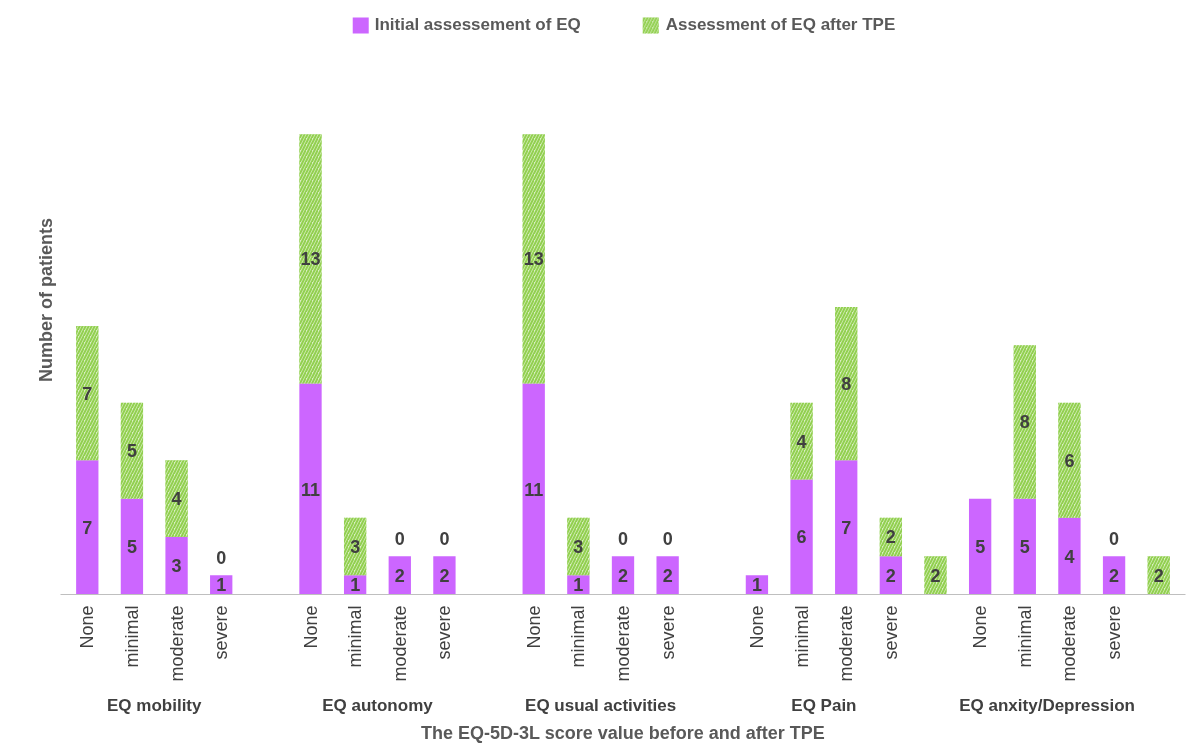 The image size is (1202, 756). Describe the element at coordinates (378, 705) in the screenshot. I see `text: EQ autonomy` at that location.